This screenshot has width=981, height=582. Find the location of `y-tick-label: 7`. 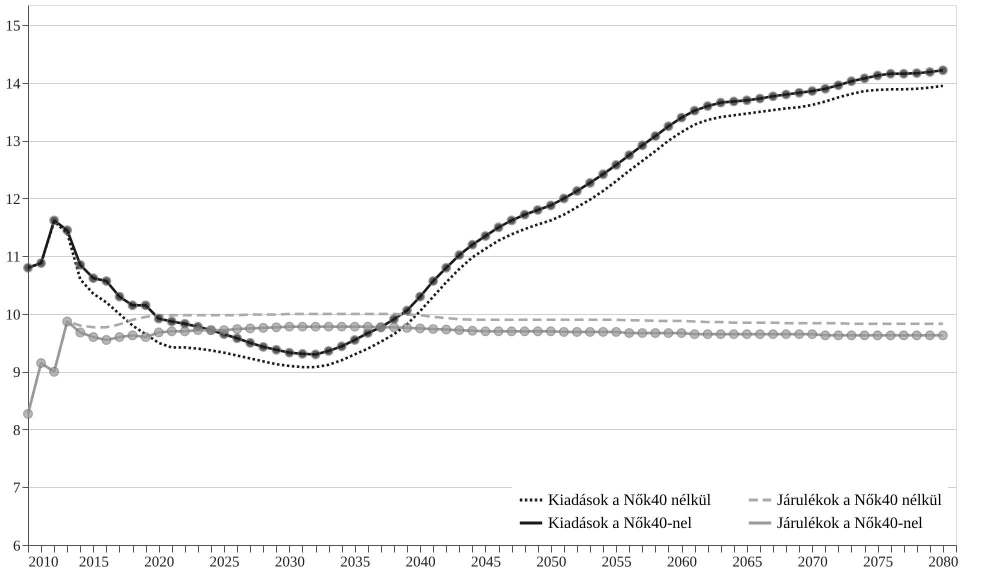

y-tick-label: 7 is located at coordinates (17, 488).